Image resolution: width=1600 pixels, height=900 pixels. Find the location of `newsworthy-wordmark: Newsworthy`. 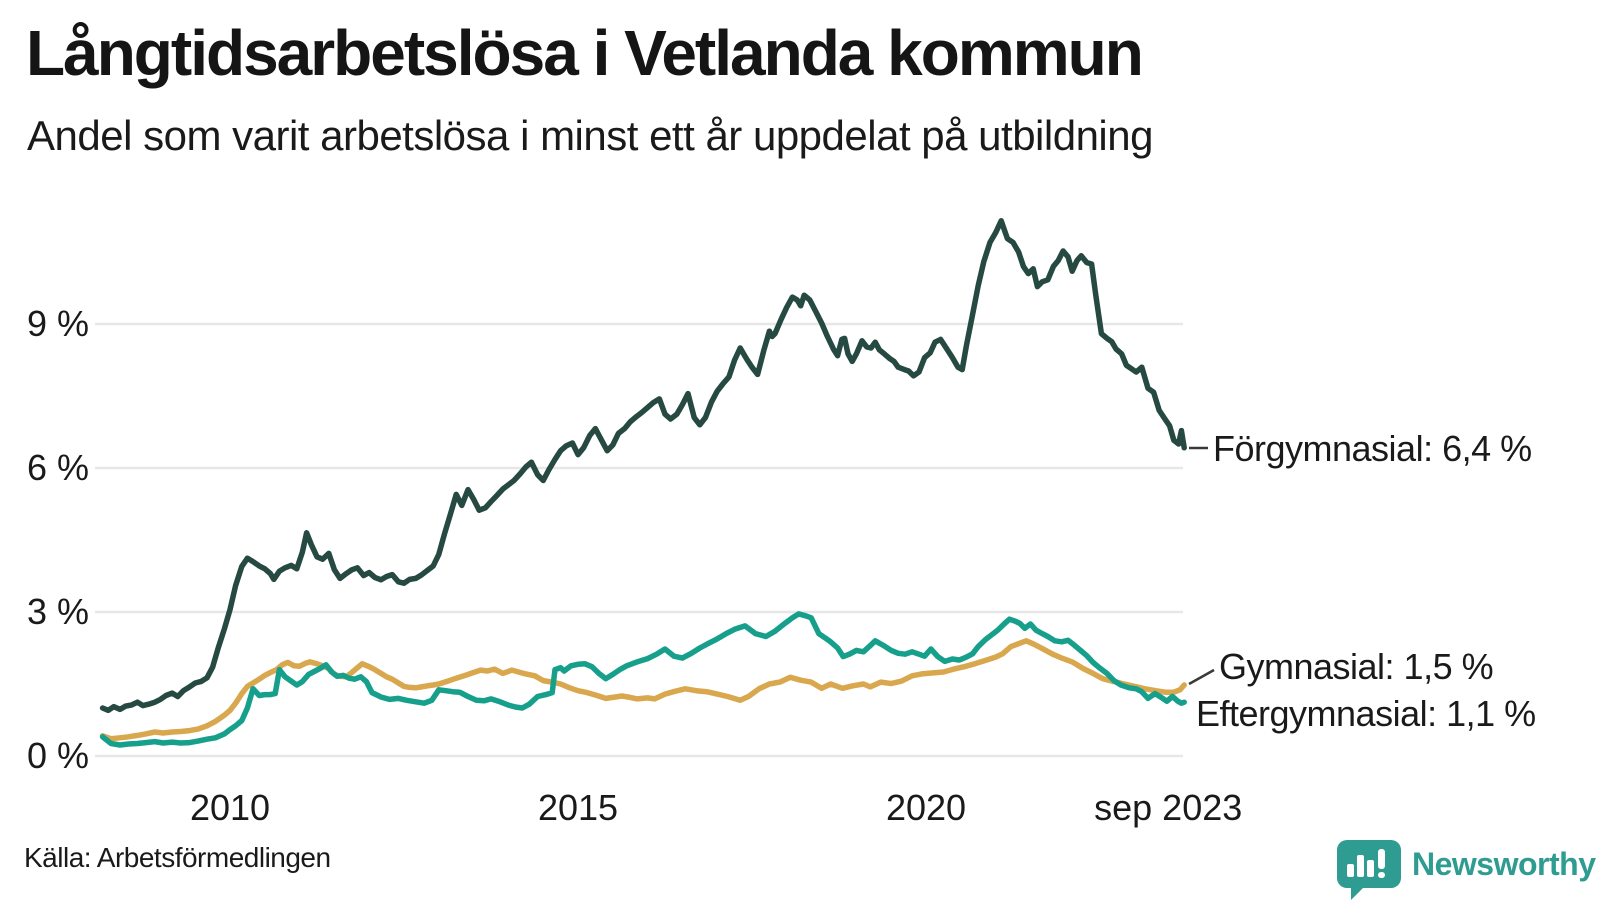

newsworthy-wordmark: Newsworthy is located at coordinates (1504, 864).